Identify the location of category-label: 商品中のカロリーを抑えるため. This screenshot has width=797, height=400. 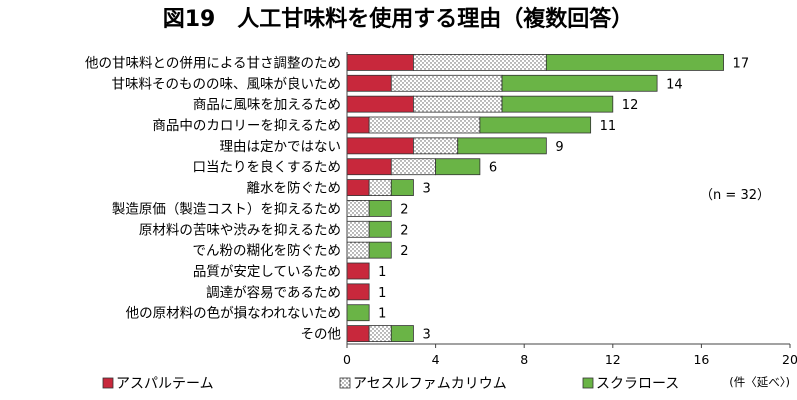
(246, 126).